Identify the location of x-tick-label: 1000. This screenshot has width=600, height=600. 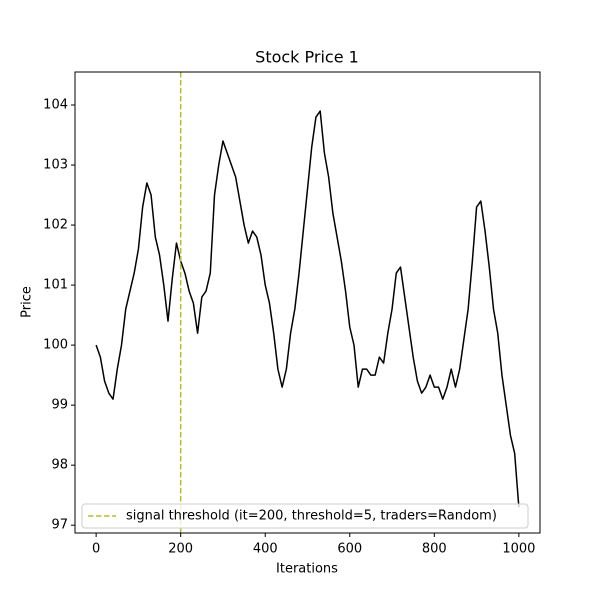
(518, 549).